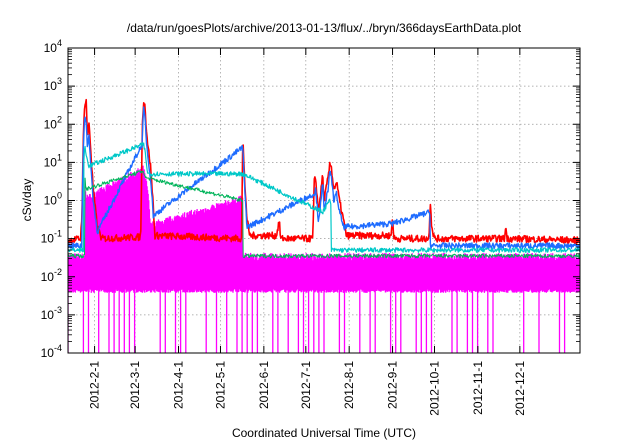 The image size is (640, 448). Describe the element at coordinates (478, 388) in the screenshot. I see `x-tick-label: 2012-11-1` at that location.